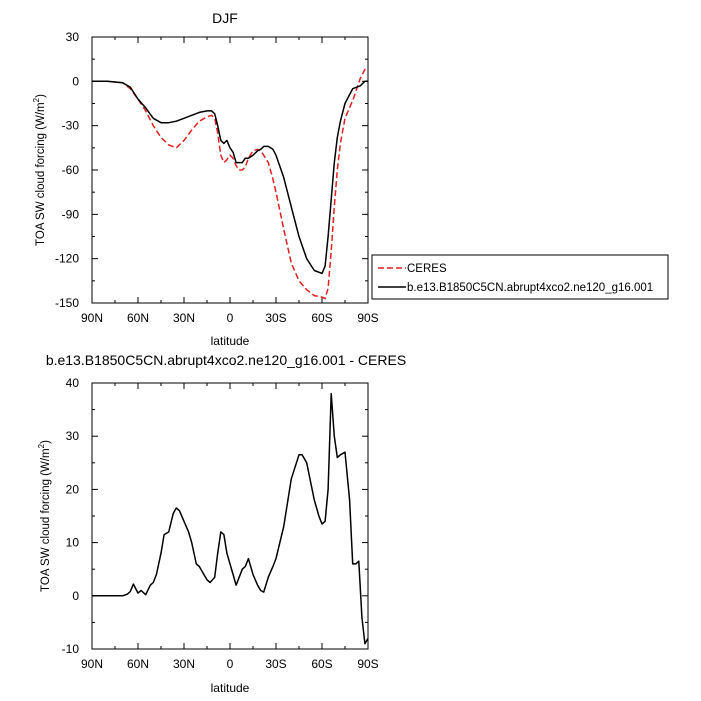  Describe the element at coordinates (36, 99) in the screenshot. I see `chart-top-y-axis-label-sup: 2` at that location.